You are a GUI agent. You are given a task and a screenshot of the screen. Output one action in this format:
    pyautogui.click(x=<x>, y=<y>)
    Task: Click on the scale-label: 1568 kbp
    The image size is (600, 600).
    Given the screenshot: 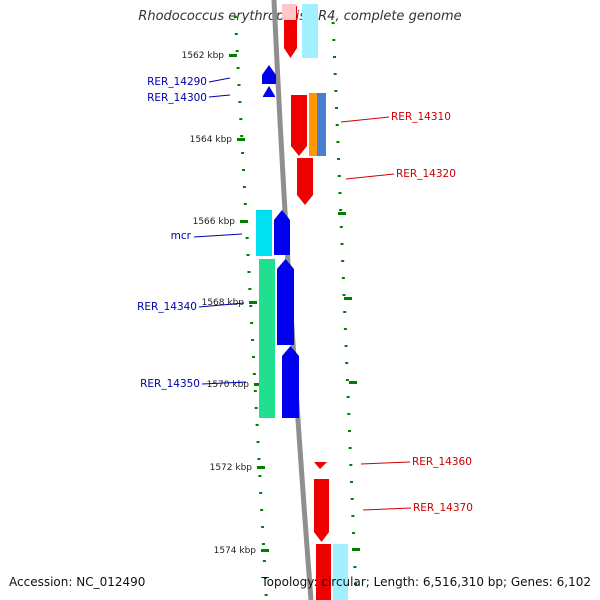 What is the action you would take?
    pyautogui.click(x=223, y=303)
    